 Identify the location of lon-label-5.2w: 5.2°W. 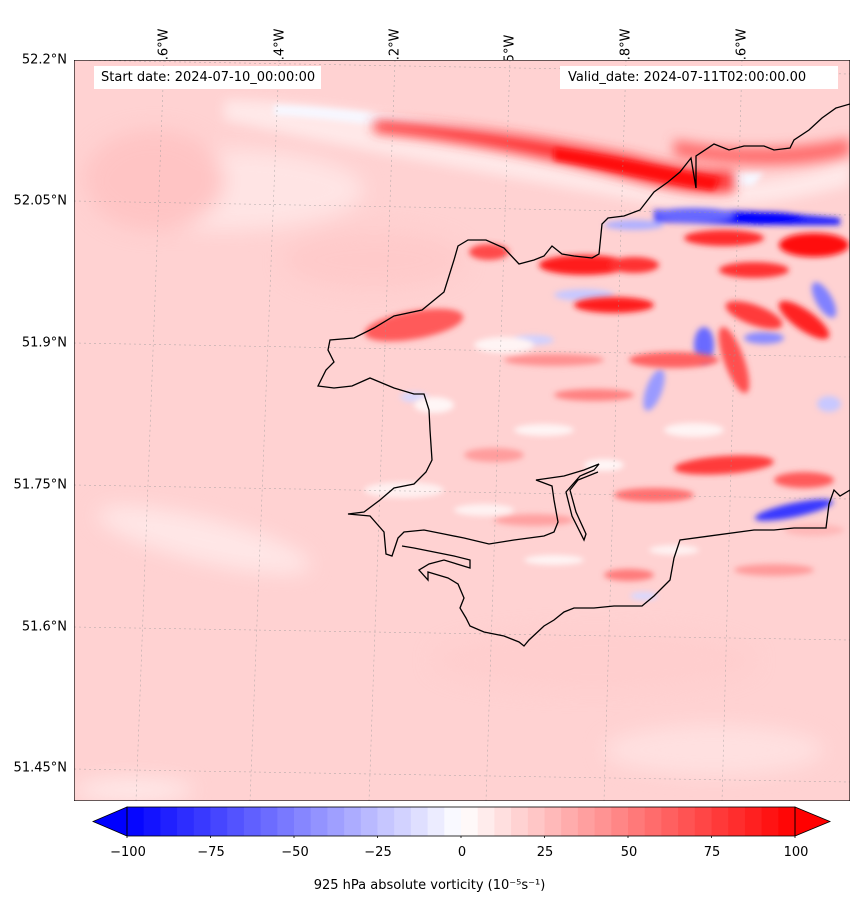
(395, 48).